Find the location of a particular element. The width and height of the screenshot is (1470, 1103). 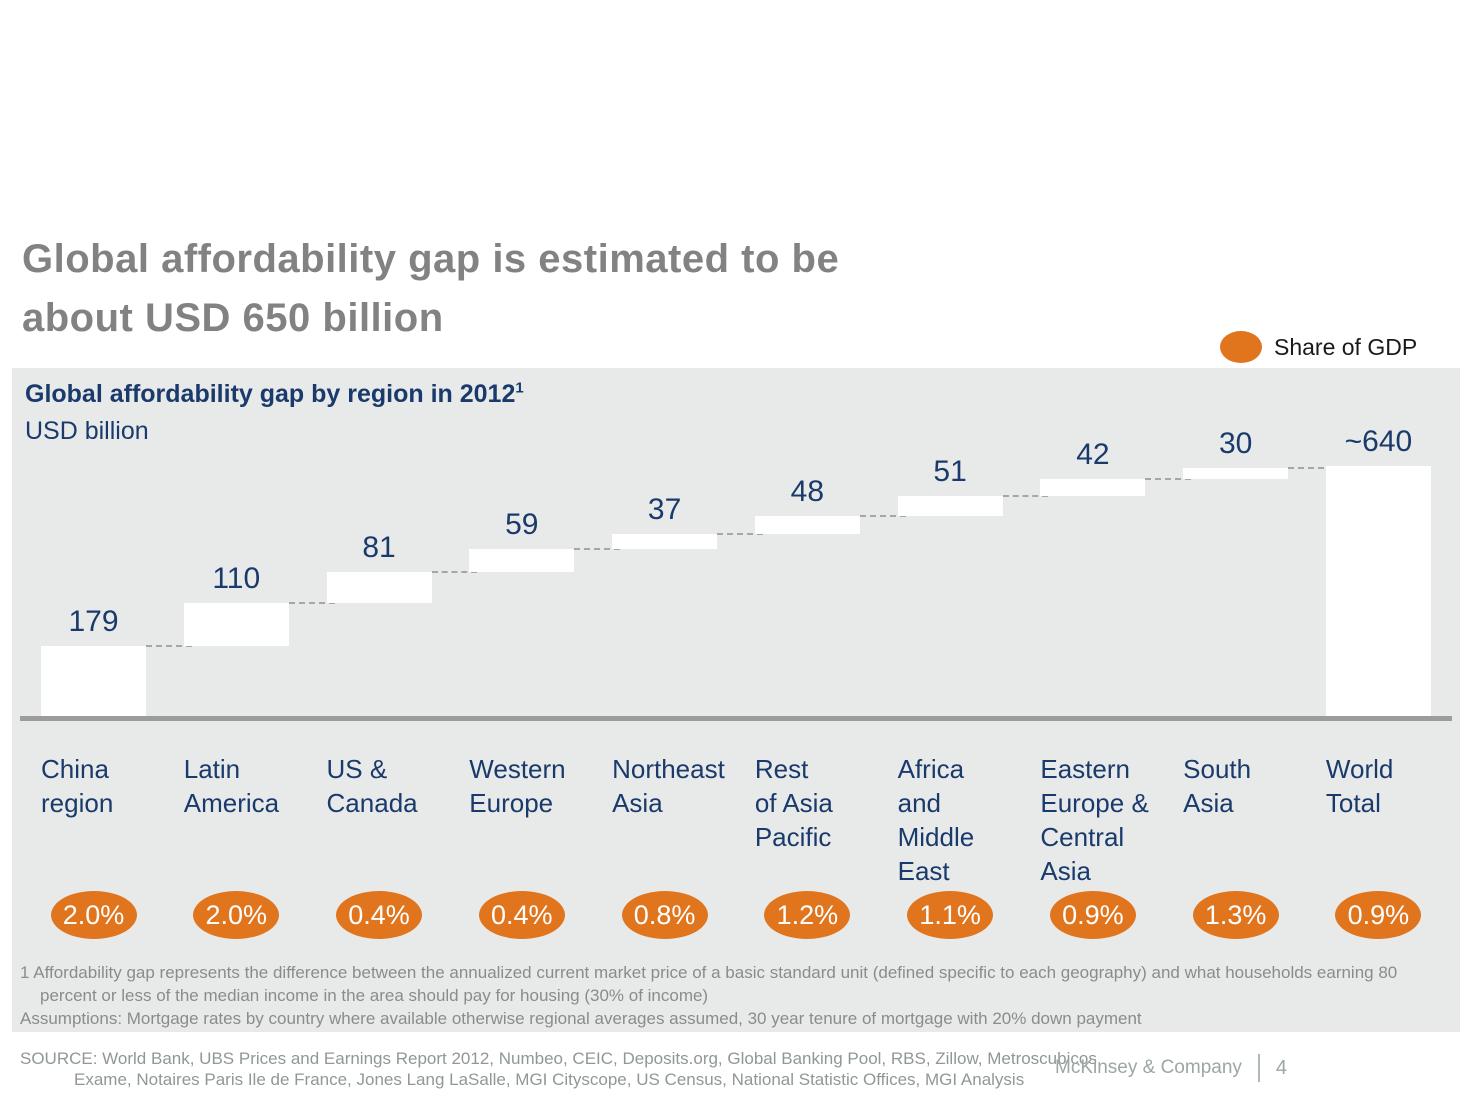

category-label-eastern-europe-central-asia: Eastern Europe & Central Asia is located at coordinates (1109, 820).